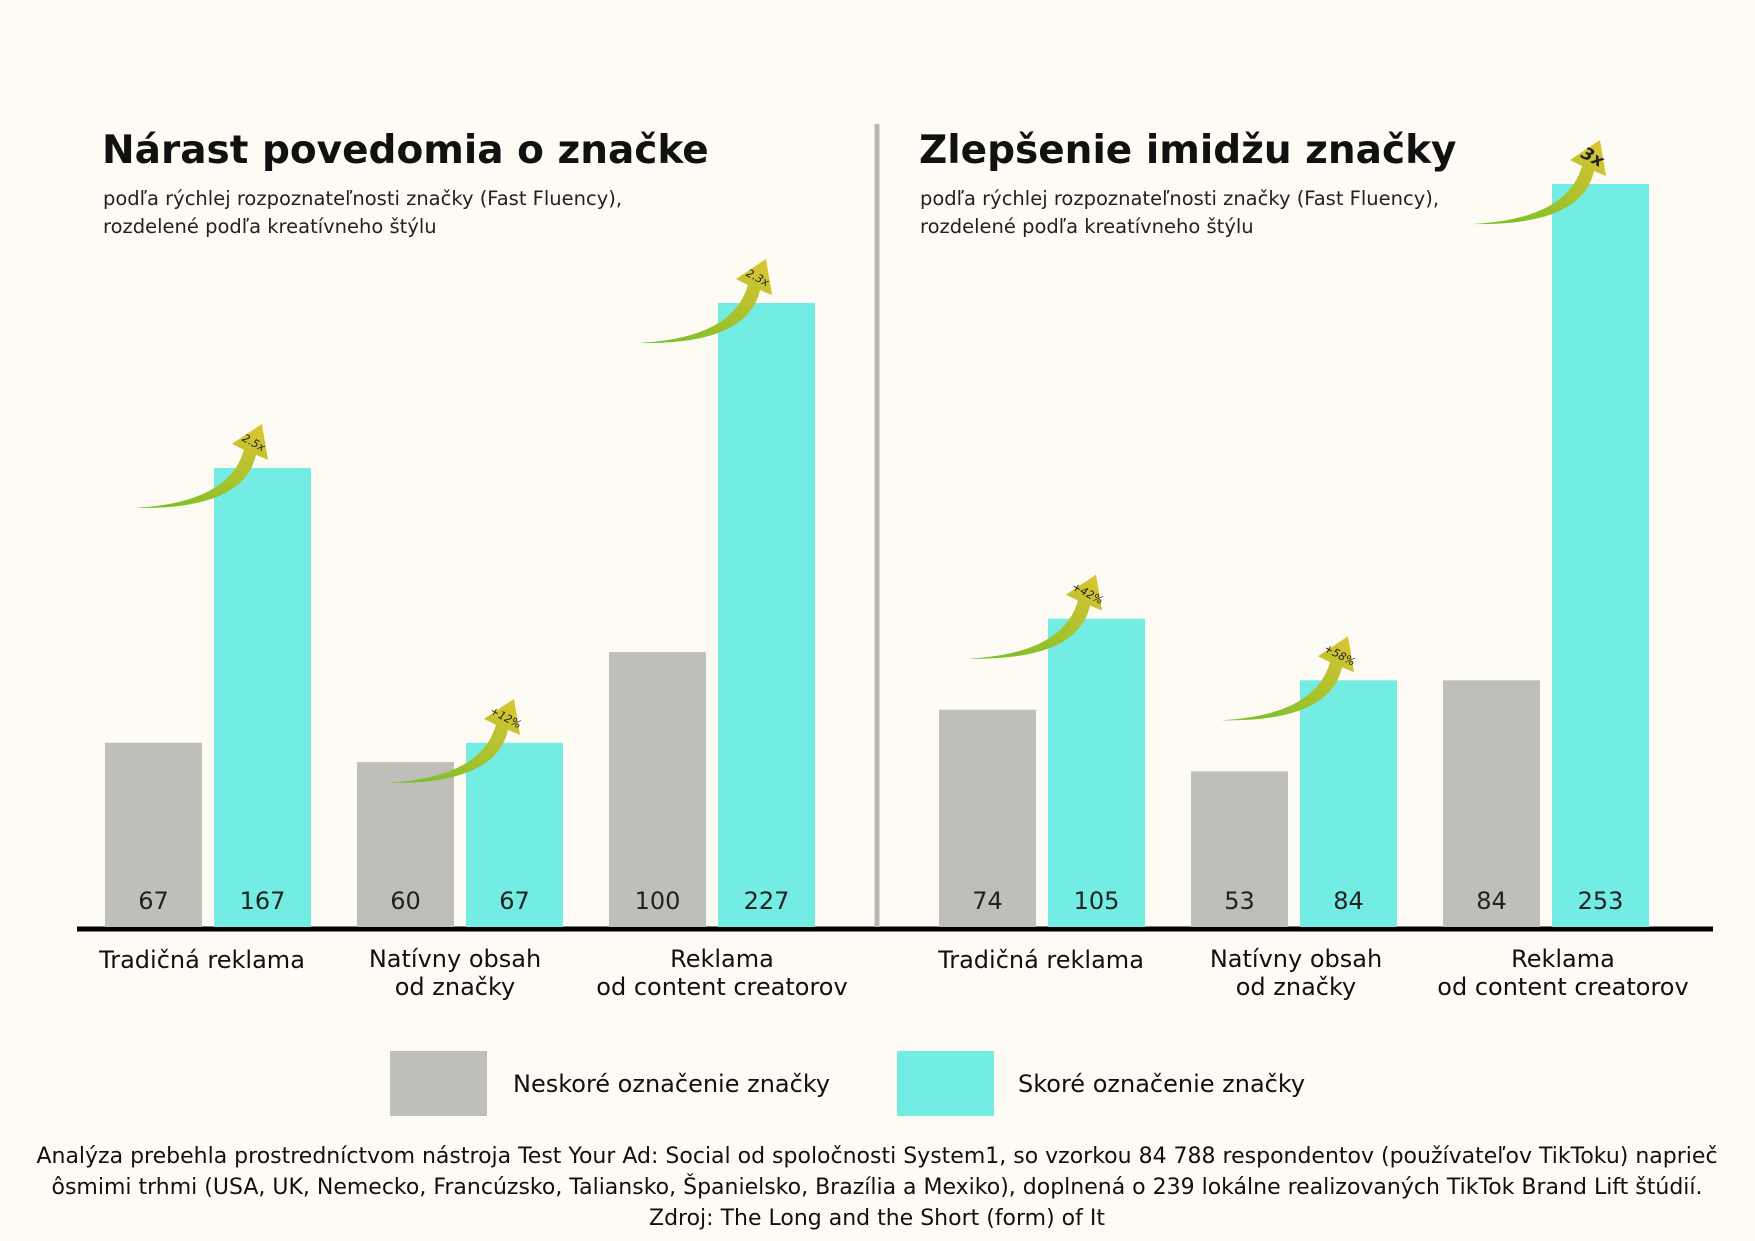 This screenshot has width=1755, height=1241. Describe the element at coordinates (658, 901) in the screenshot. I see `bar-value-label: 100` at that location.